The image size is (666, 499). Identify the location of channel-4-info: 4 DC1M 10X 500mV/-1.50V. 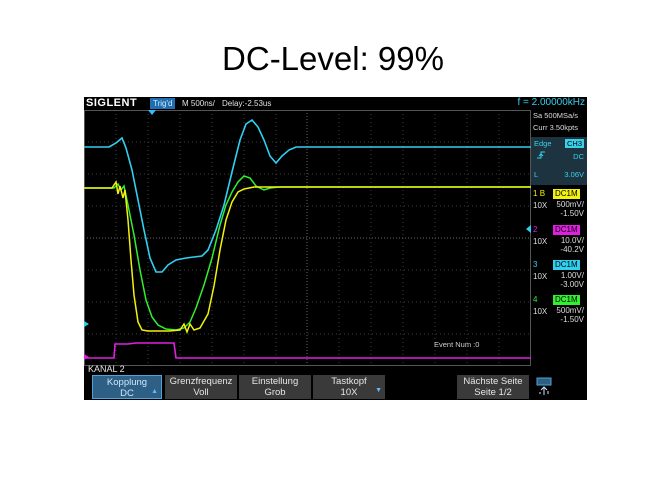
(559, 311).